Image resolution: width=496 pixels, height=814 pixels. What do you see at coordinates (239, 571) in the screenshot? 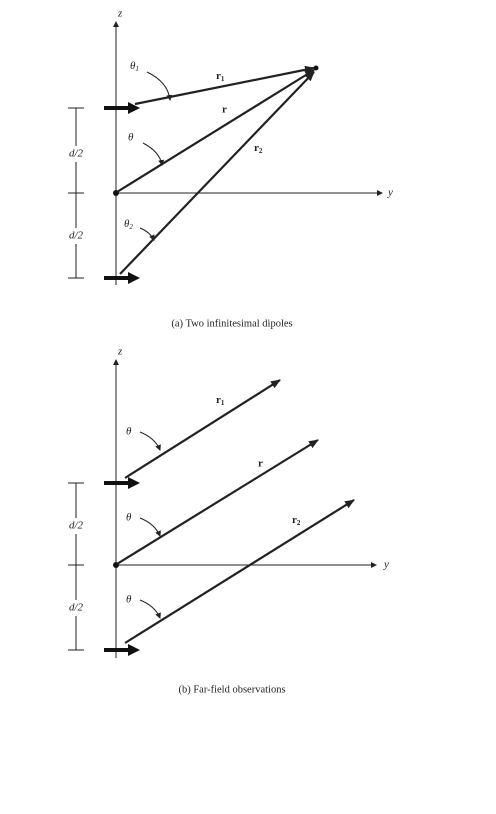
I see `vector-r2` at bounding box center [239, 571].